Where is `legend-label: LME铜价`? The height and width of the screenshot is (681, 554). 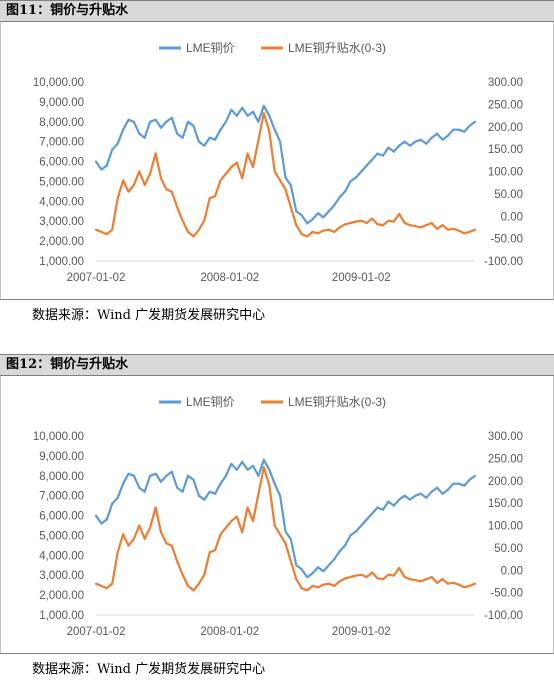
legend-label: LME铜价 is located at coordinates (210, 401).